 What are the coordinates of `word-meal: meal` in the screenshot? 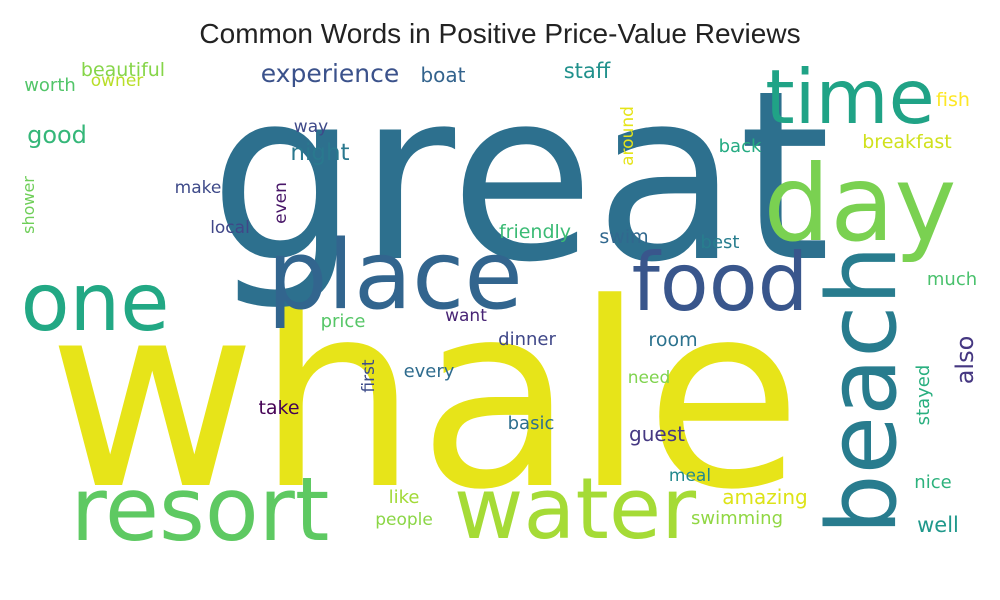 It's located at (690, 476).